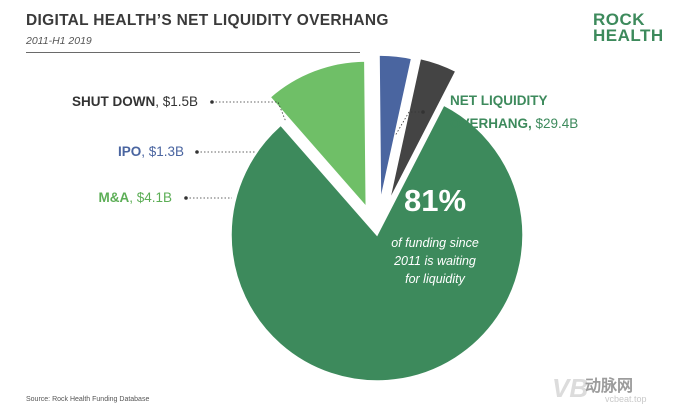 Image resolution: width=700 pixels, height=420 pixels. What do you see at coordinates (628, 35) in the screenshot?
I see `logo-line-2: HEALTH` at bounding box center [628, 35].